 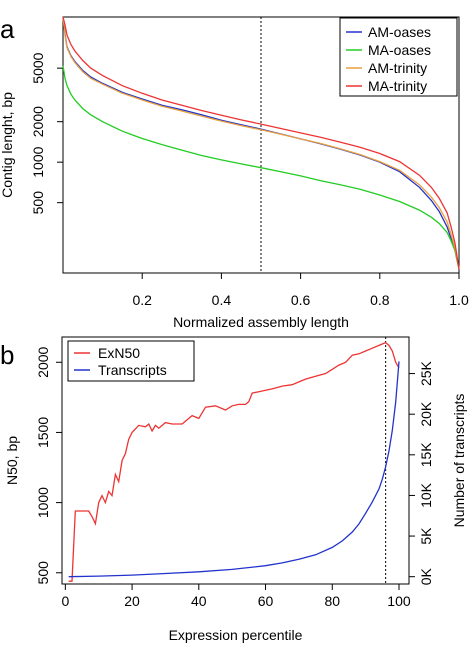 What do you see at coordinates (119, 353) in the screenshot?
I see `legend-label: ExN50` at bounding box center [119, 353].